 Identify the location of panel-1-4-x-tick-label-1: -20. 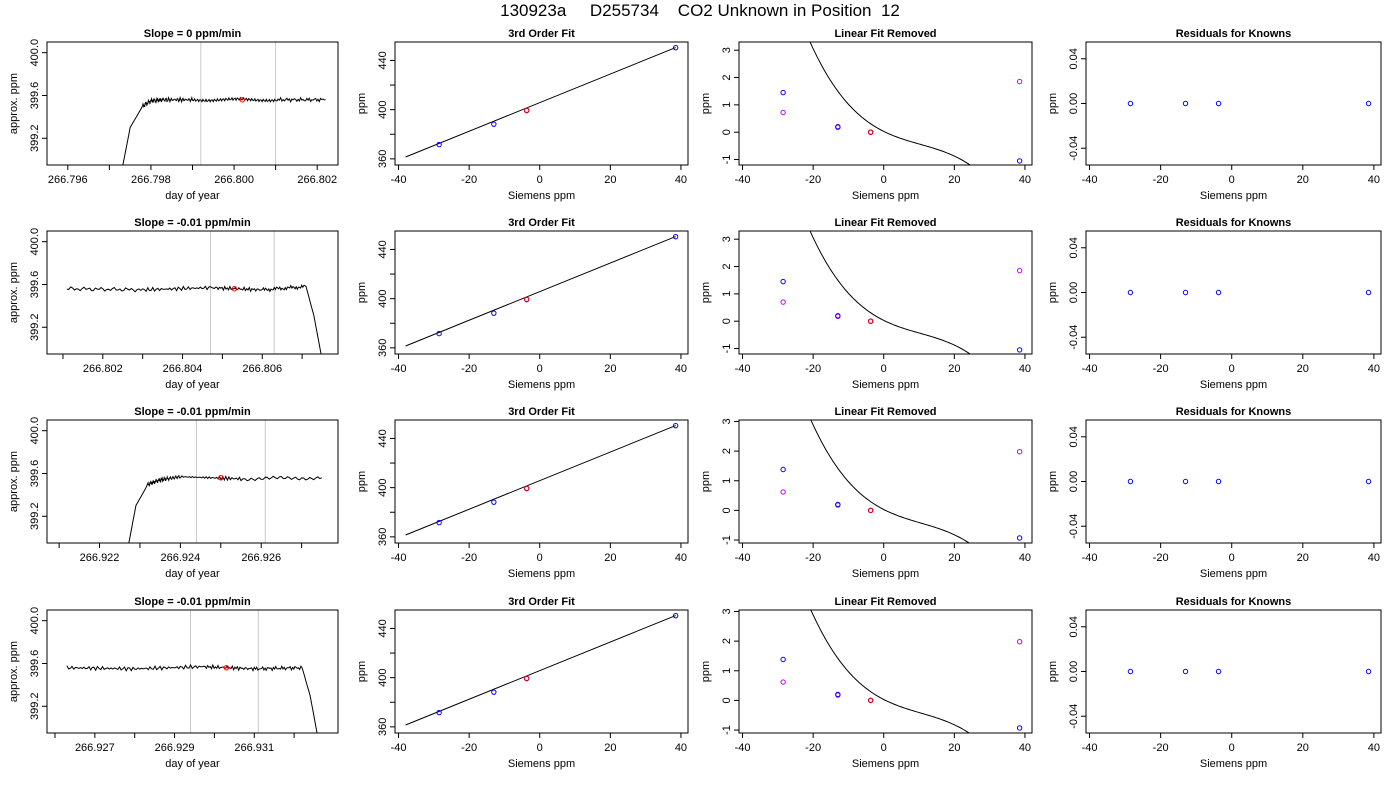
(1161, 180).